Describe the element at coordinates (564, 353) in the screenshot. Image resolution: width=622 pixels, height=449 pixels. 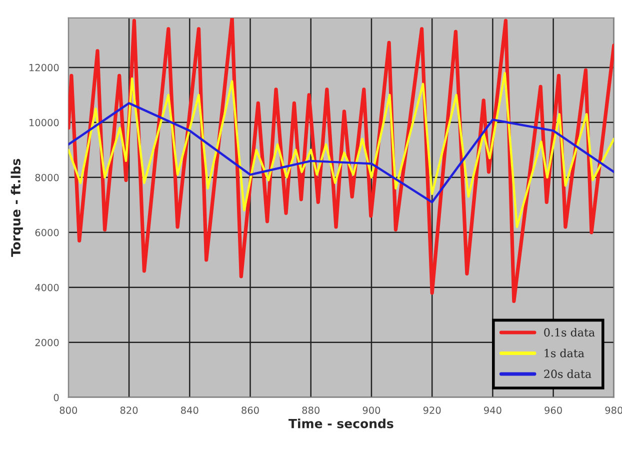
I see `legend-label: 1s data` at that location.